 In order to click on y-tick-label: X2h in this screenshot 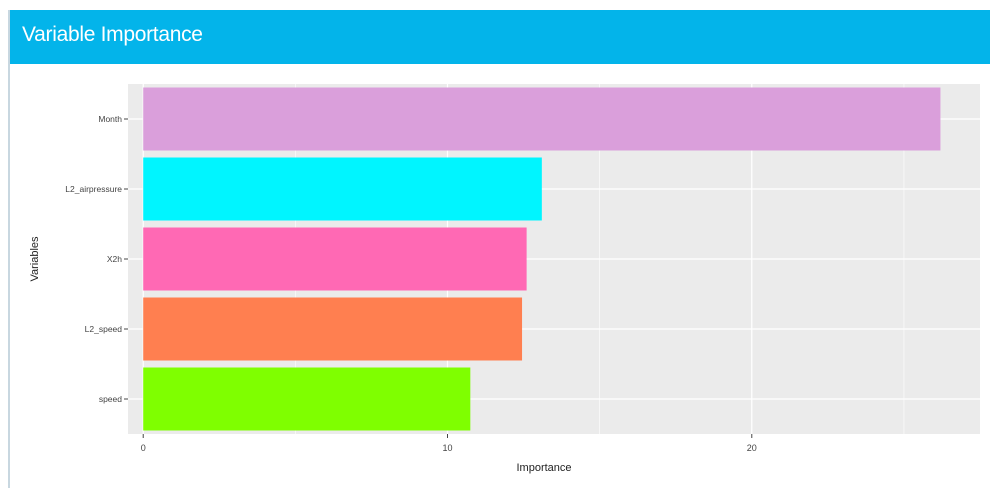, I will do `click(114, 259)`.